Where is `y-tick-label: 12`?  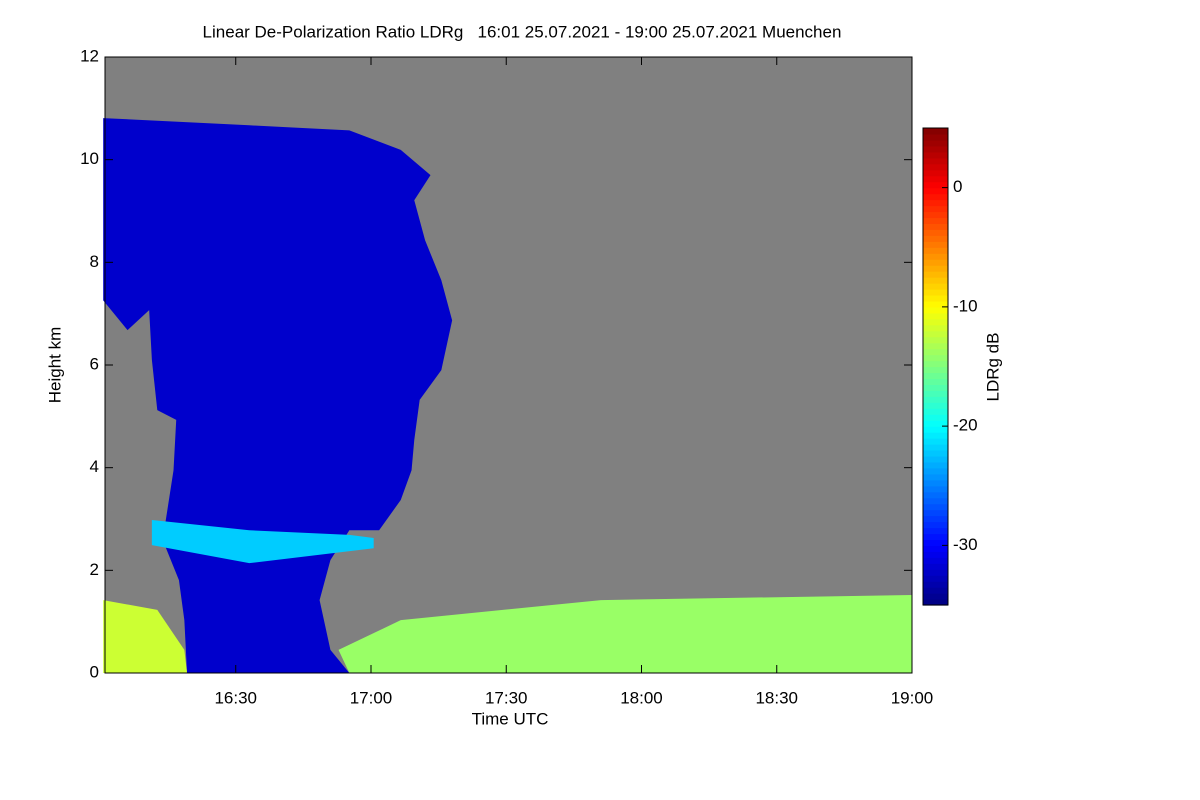
y-tick-label: 12 is located at coordinates (89, 55).